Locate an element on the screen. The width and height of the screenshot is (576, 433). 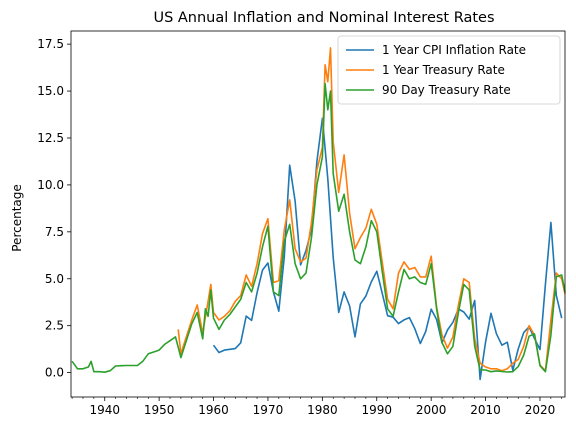
x-tick-label: 2020 is located at coordinates (540, 410).